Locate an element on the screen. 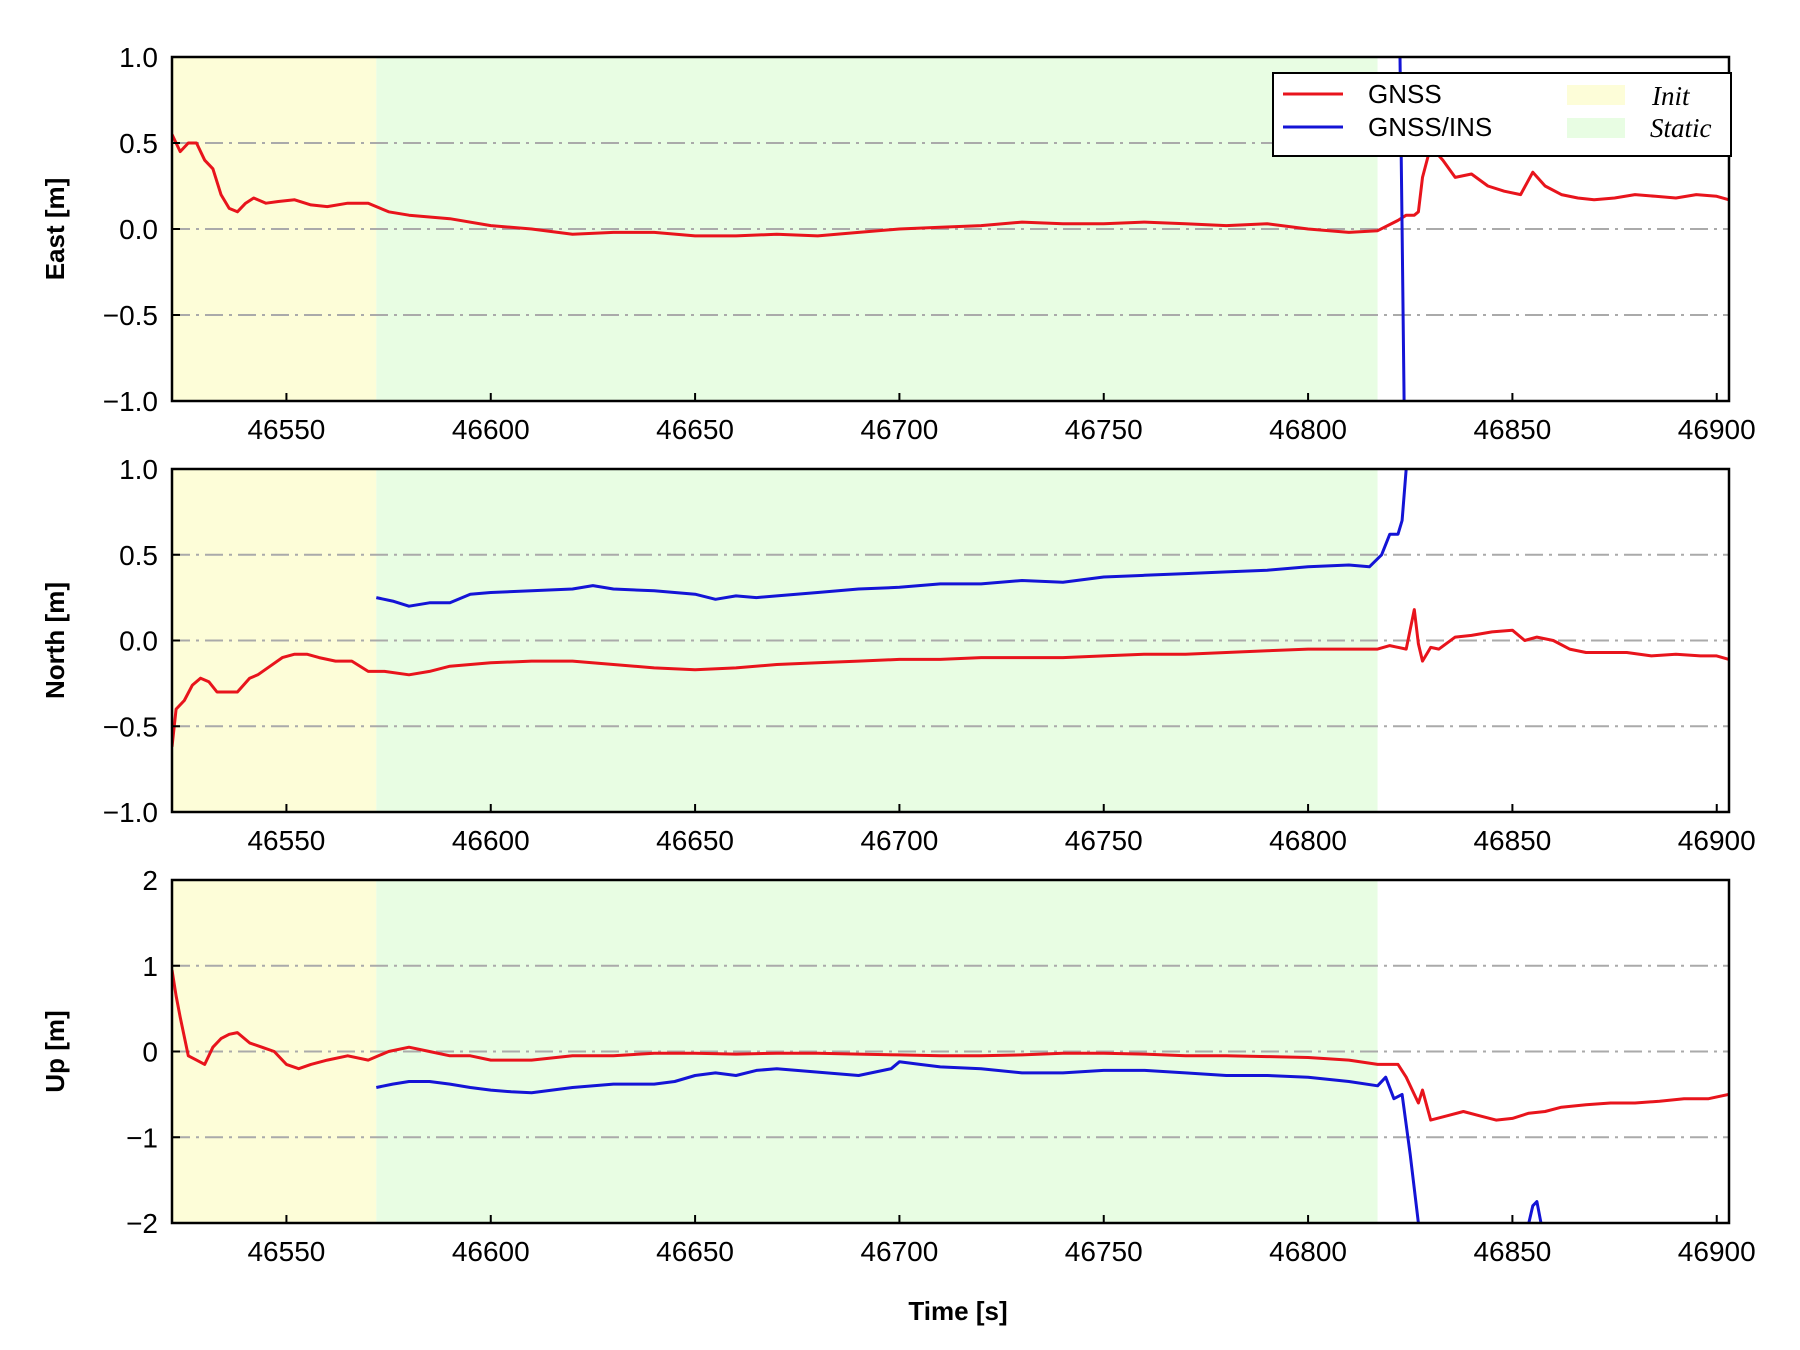 The width and height of the screenshot is (1800, 1350). y-tick-label: 2 is located at coordinates (150, 880).